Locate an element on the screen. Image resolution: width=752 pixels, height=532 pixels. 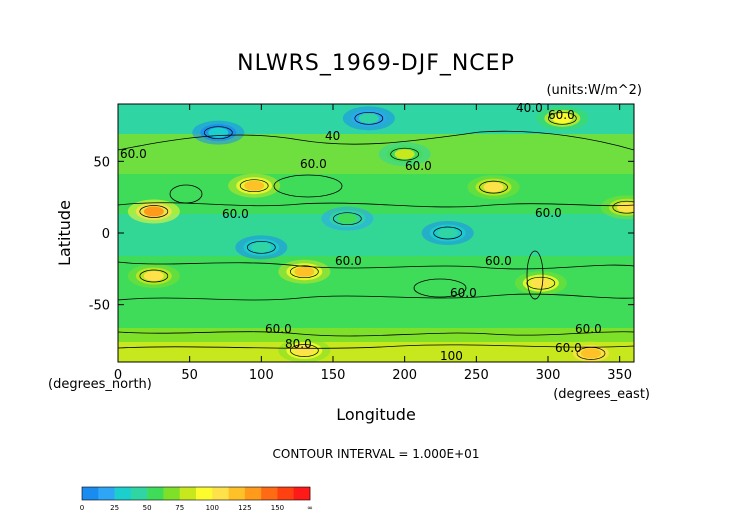
region-0-contour is located at coordinates (154, 211).